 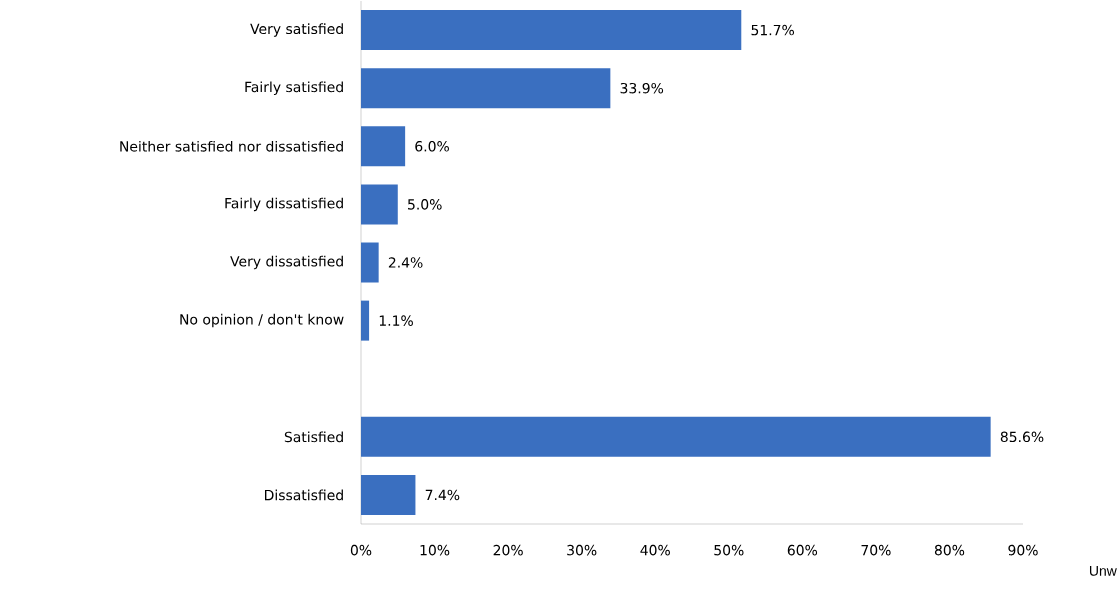 I want to click on x-tick-label: 20%, so click(x=508, y=550).